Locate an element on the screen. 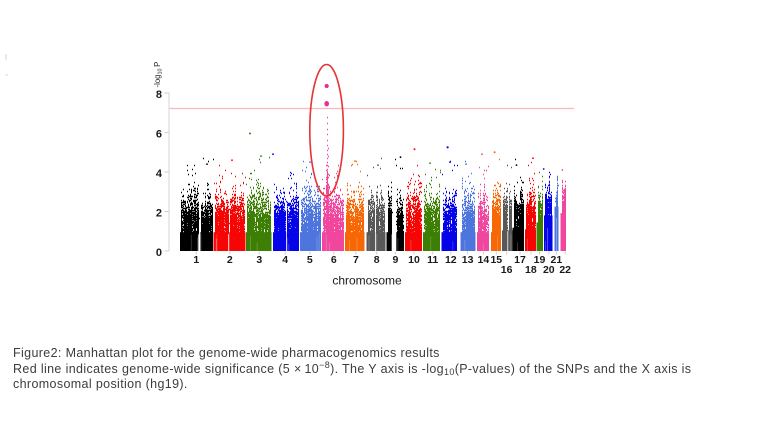  svg-text: 9 is located at coordinates (395, 260).